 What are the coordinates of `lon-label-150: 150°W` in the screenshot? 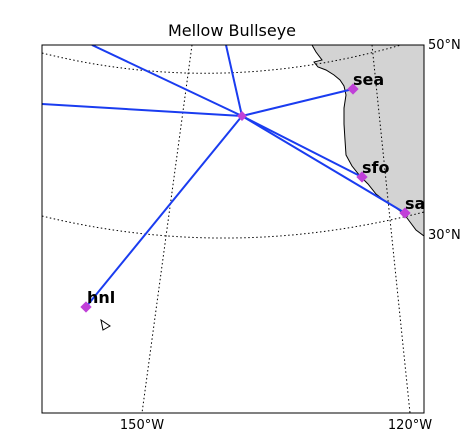 It's located at (142, 425).